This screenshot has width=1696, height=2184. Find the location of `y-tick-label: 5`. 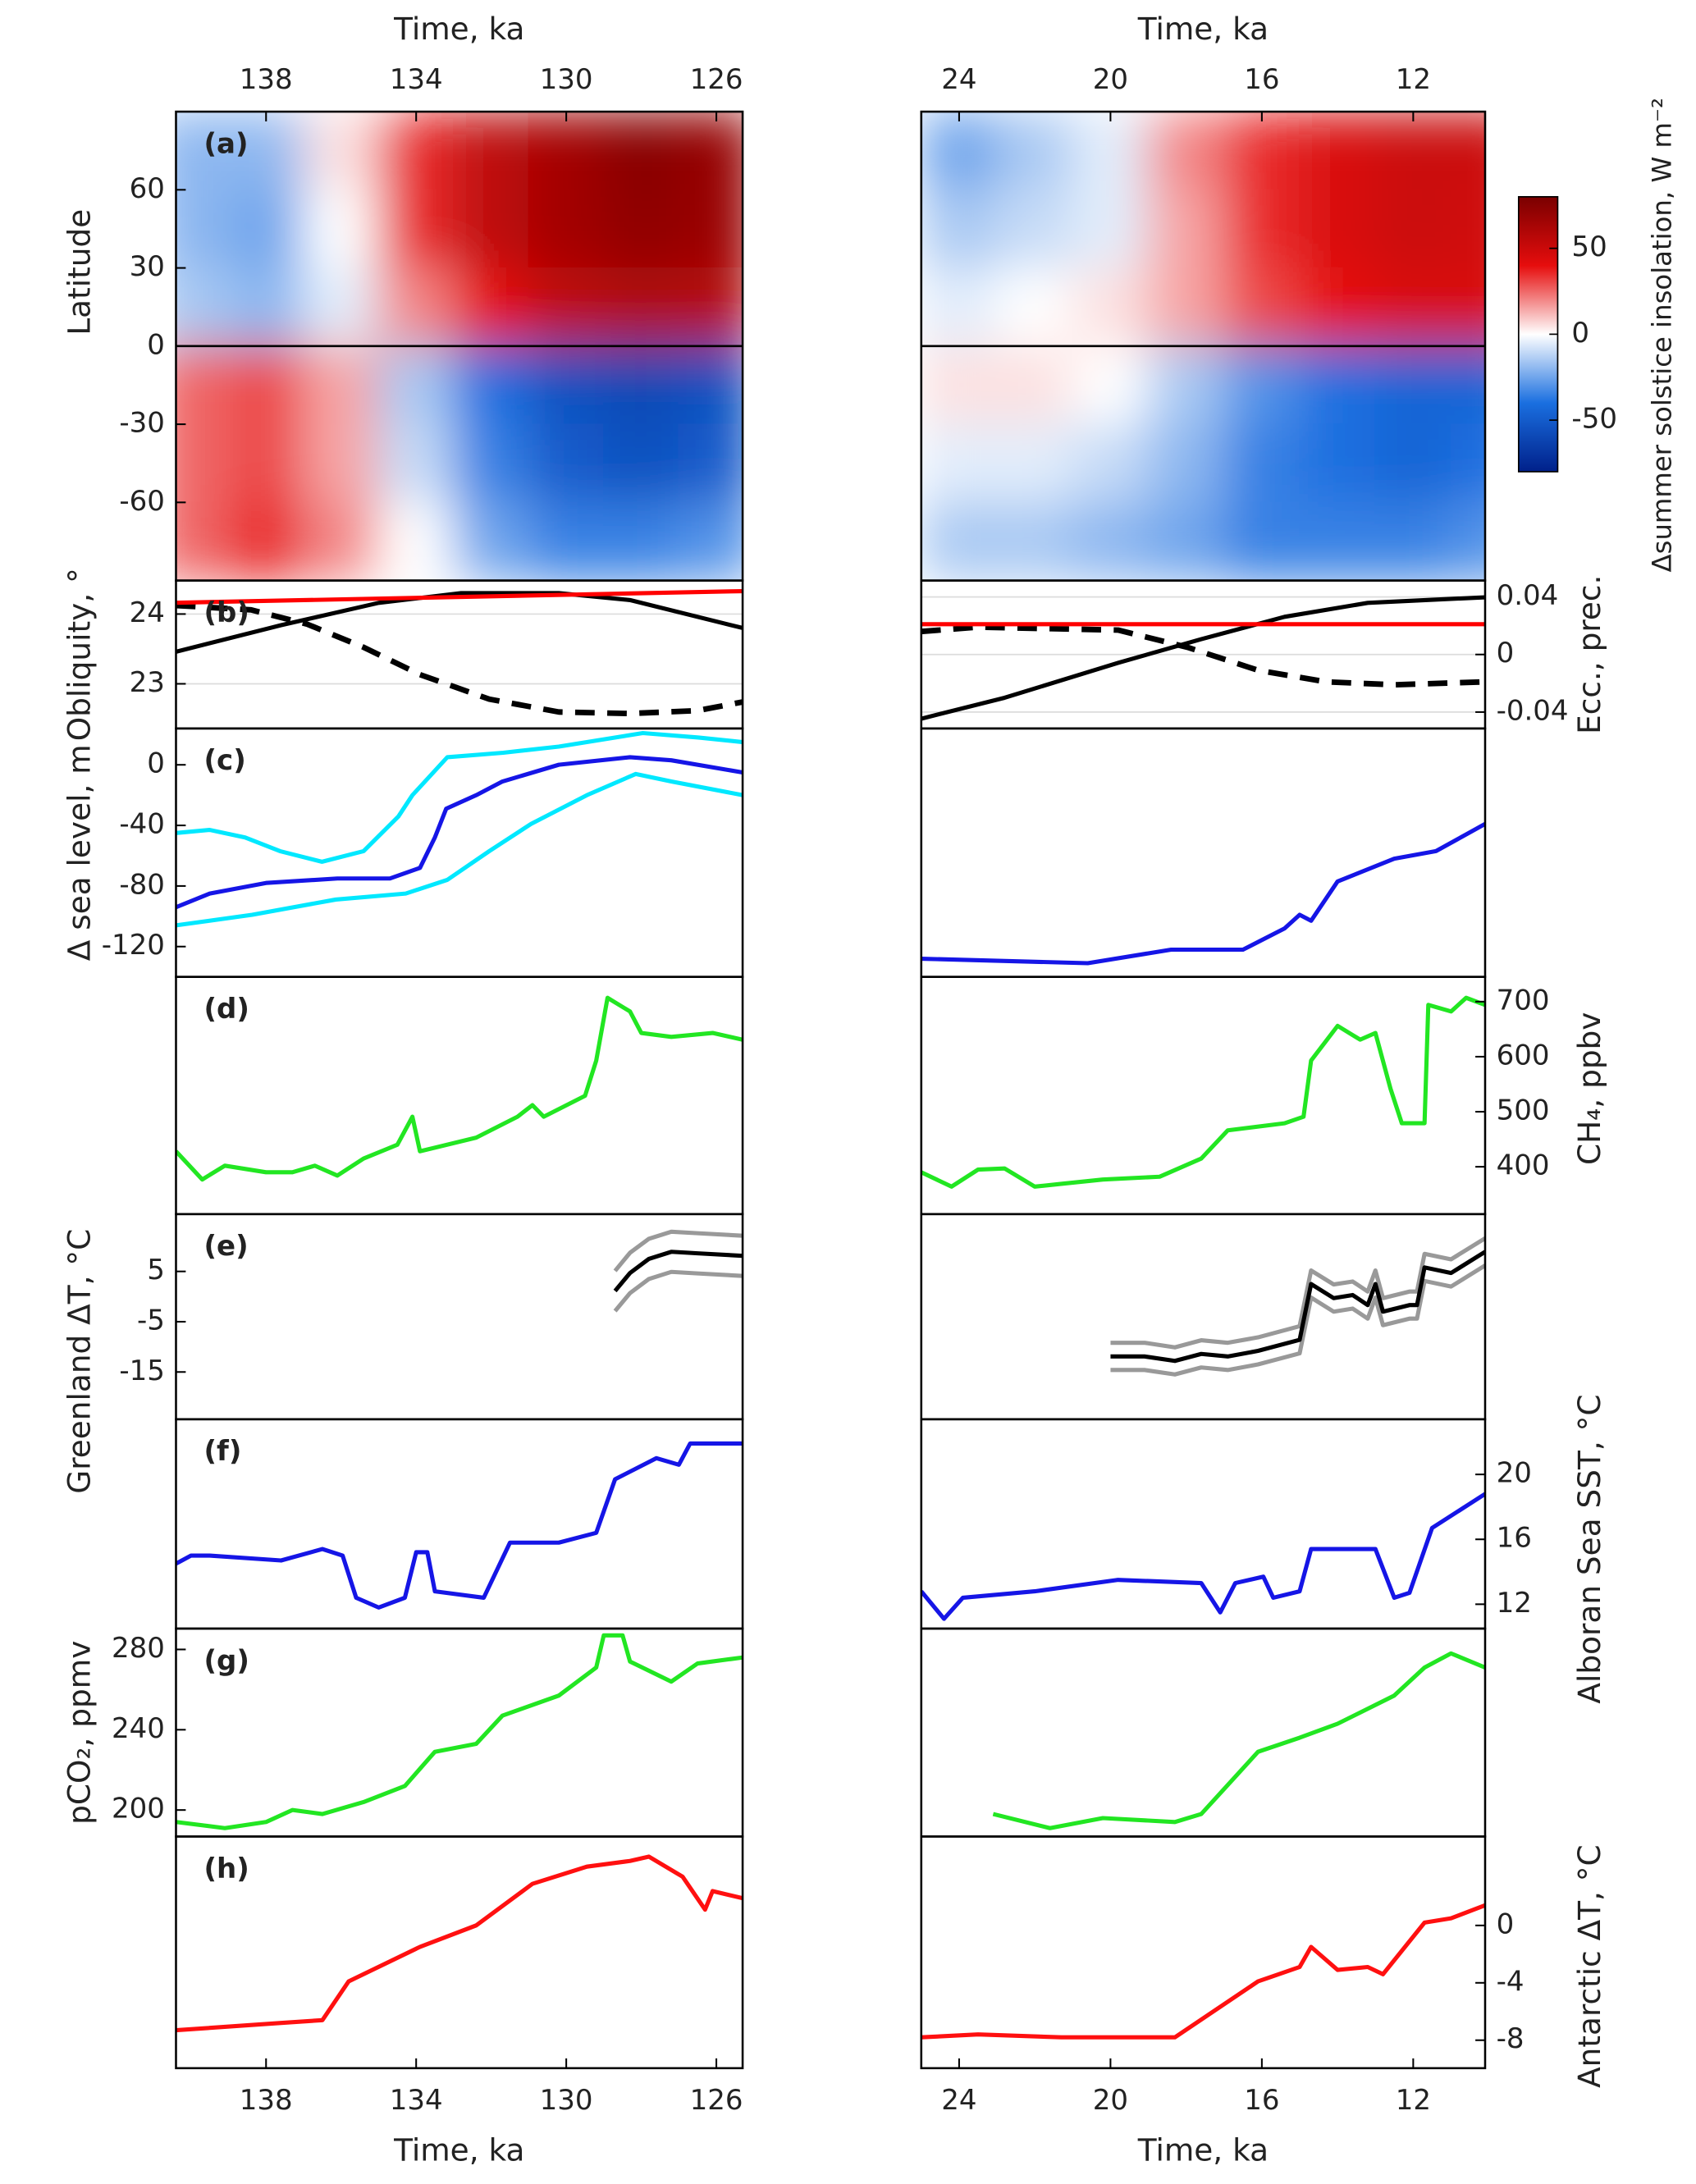

y-tick-label: 5 is located at coordinates (156, 1270).